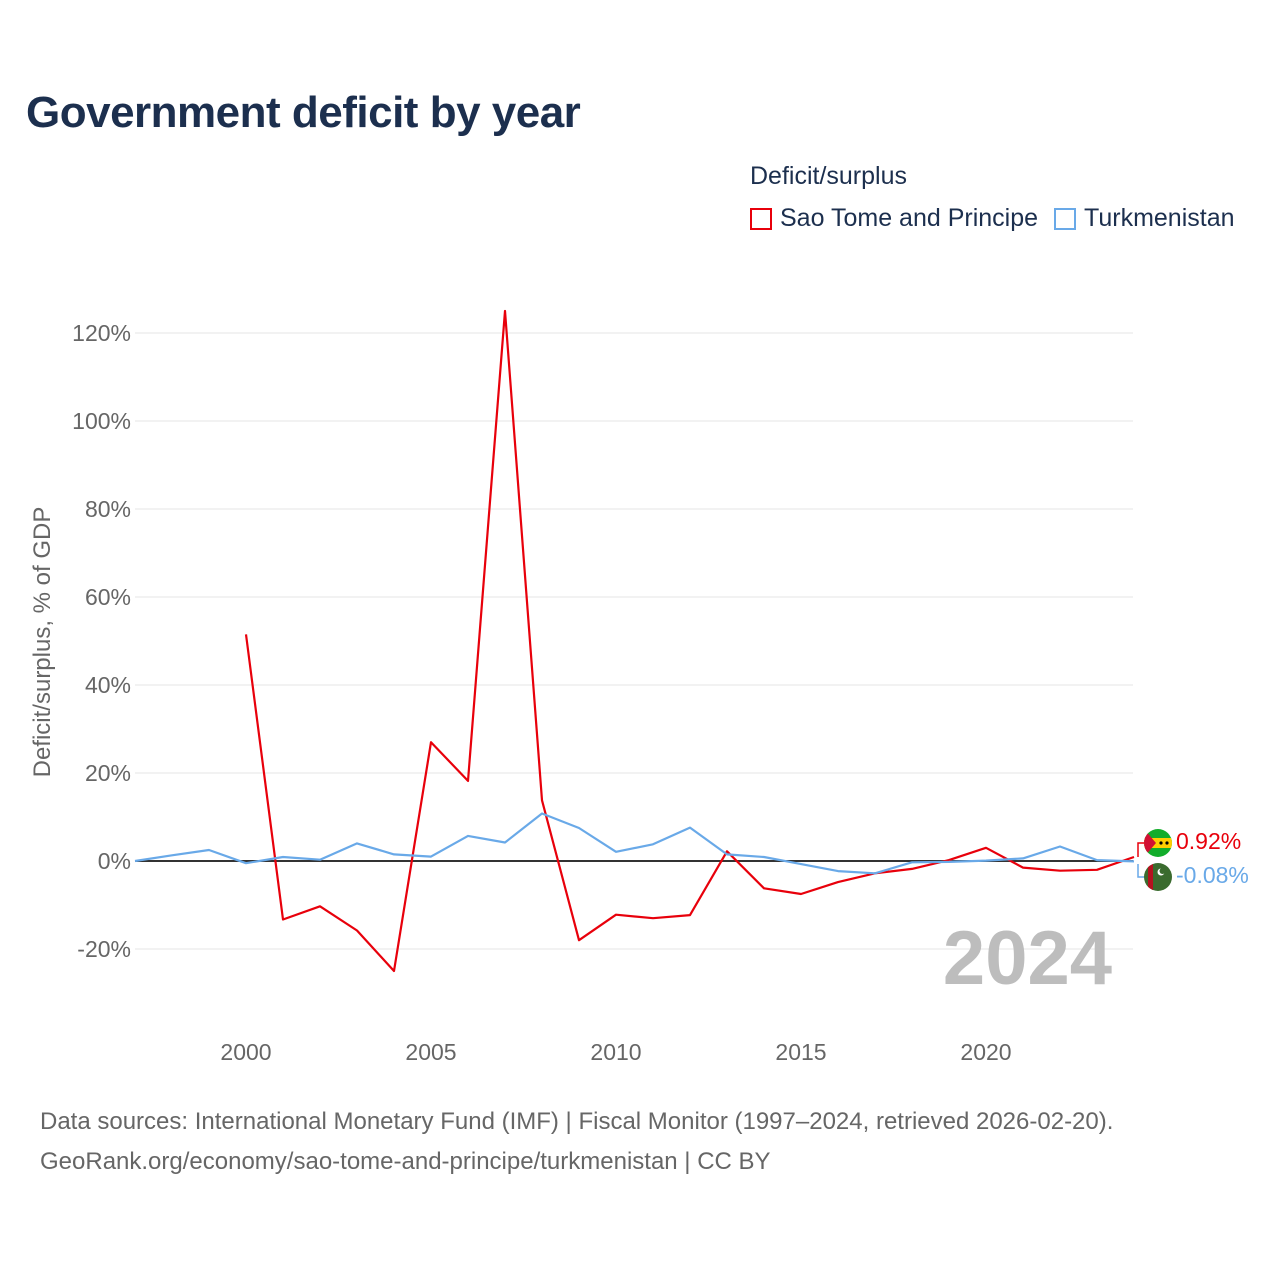 The width and height of the screenshot is (1280, 1280). I want to click on end-connector-sao-tome, so click(1141, 849).